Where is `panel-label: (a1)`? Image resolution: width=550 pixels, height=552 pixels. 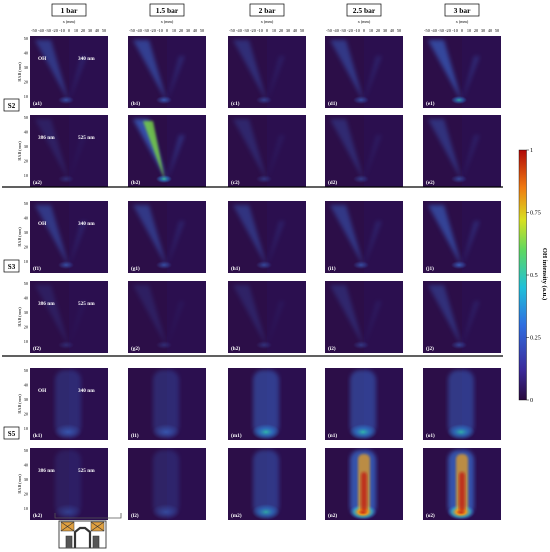
panel-label: (a1) is located at coordinates (37, 103).